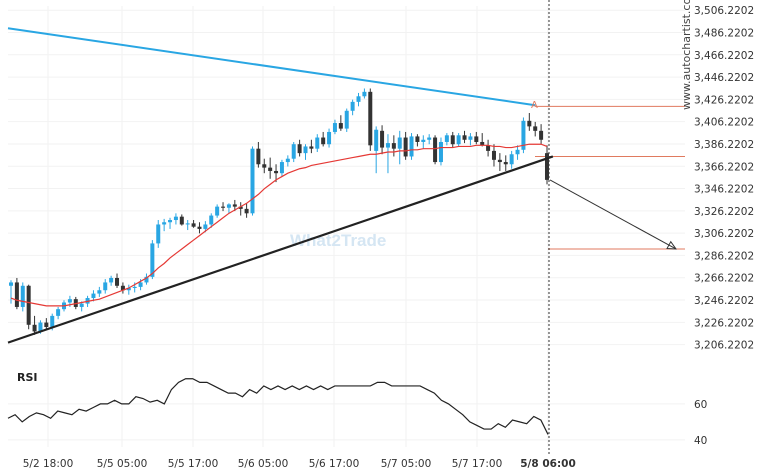 This screenshot has height=475, width=760. Describe the element at coordinates (271, 67) in the screenshot. I see `resistance-trendline` at that location.